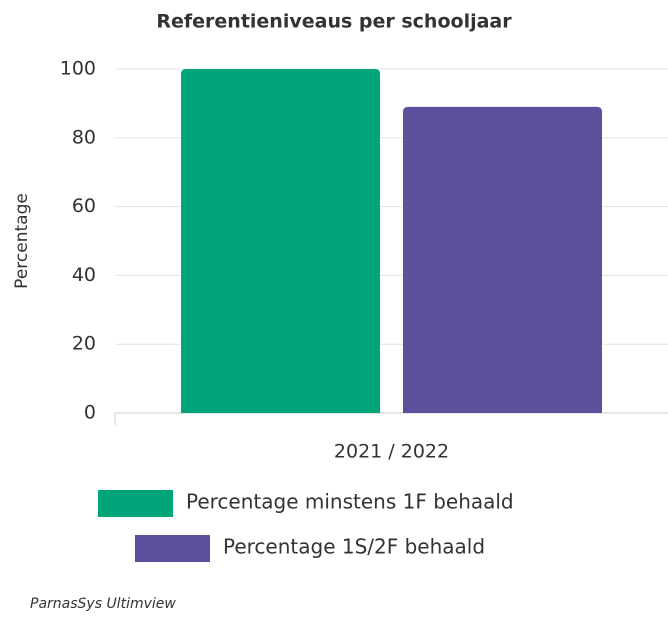 The height and width of the screenshot is (617, 668). I want to click on y-tick-label: 20, so click(84, 344).